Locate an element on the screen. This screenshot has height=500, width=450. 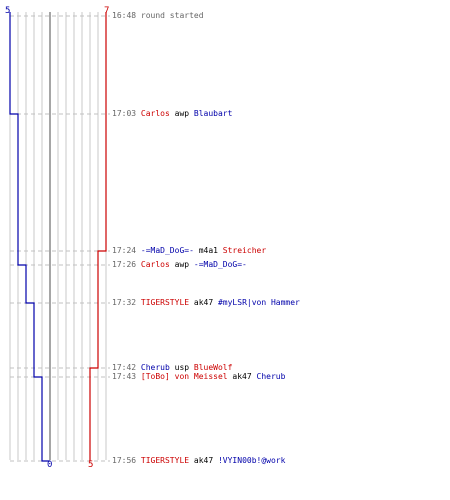
event-weapon: m4a1 is located at coordinates (210, 250).